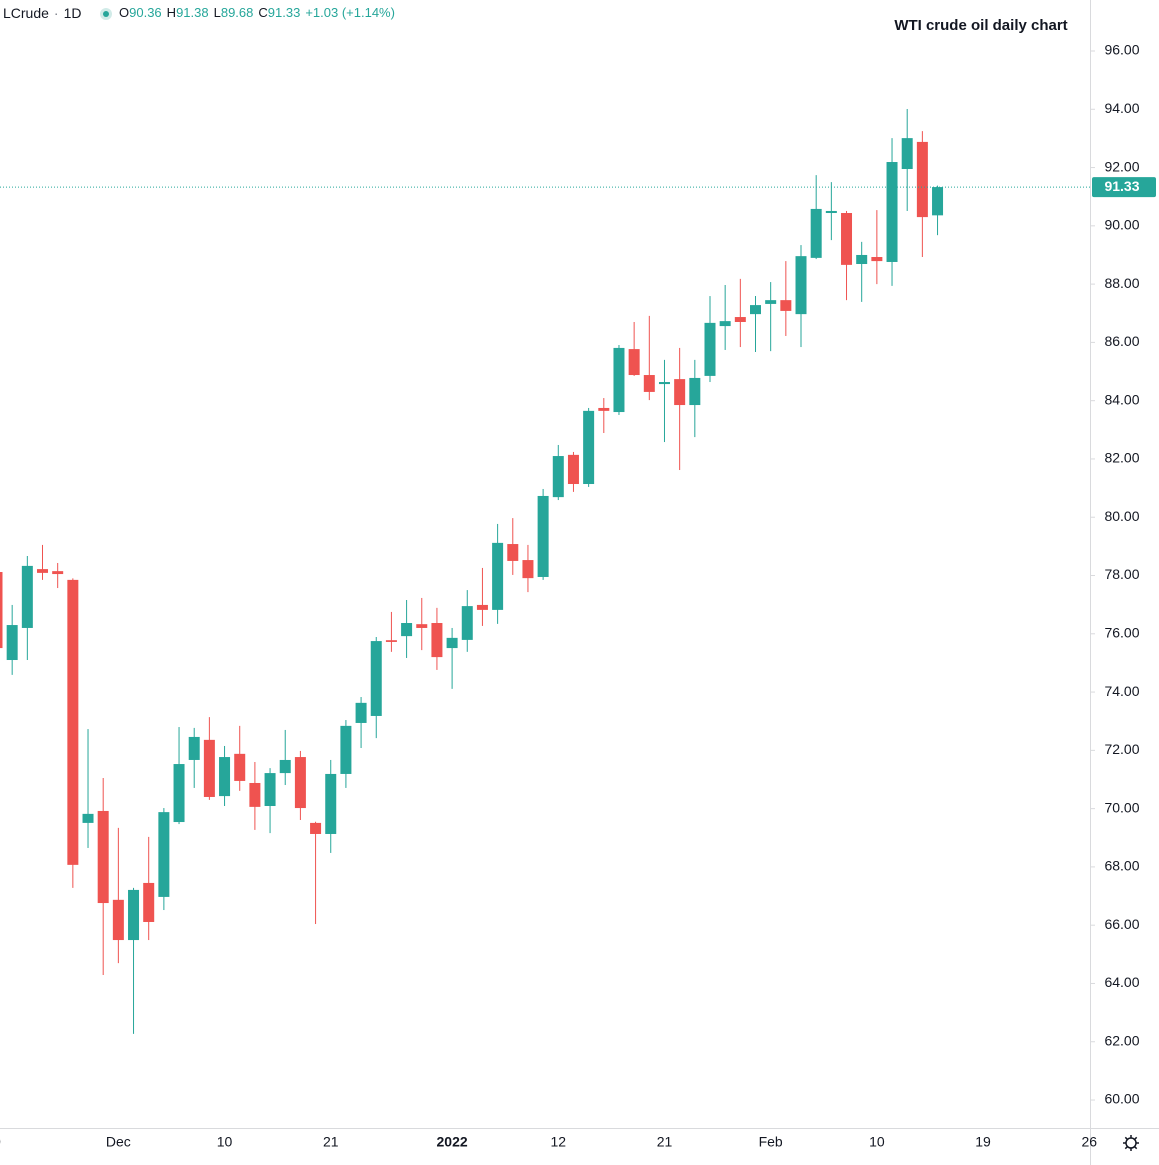 The image size is (1159, 1165). I want to click on y-tick-label: 94.00, so click(1121, 108).